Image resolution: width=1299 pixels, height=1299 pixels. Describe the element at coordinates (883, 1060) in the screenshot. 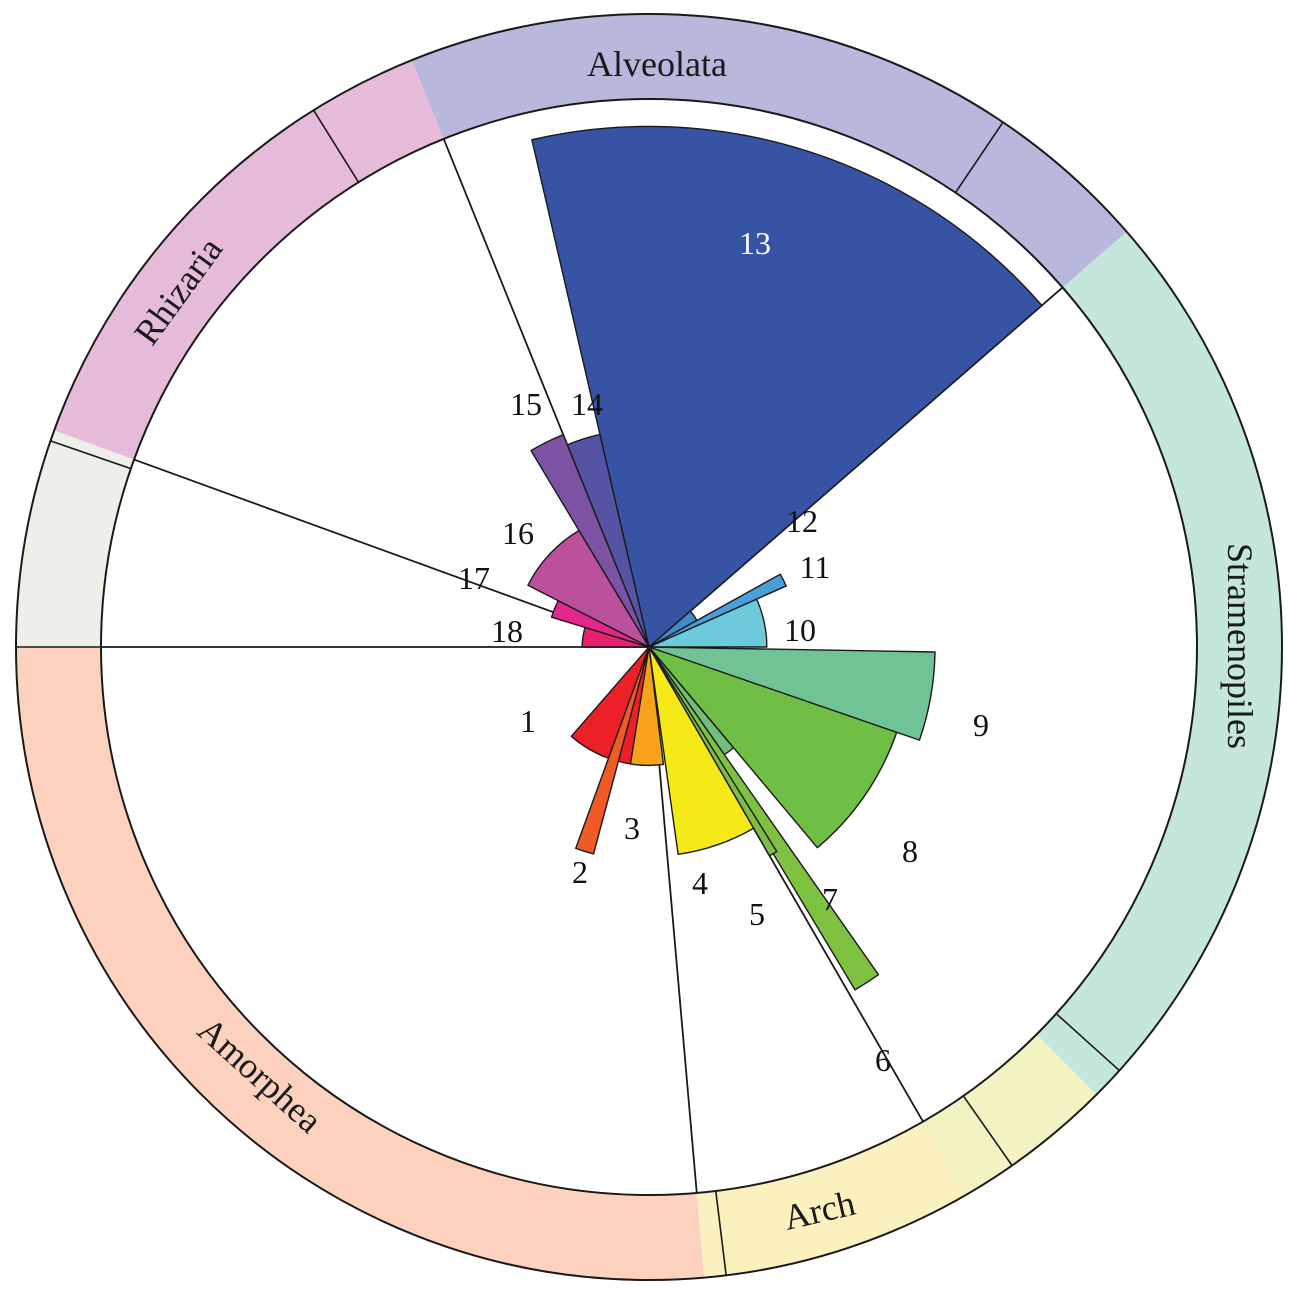

I see `sector-label-6: 6` at that location.